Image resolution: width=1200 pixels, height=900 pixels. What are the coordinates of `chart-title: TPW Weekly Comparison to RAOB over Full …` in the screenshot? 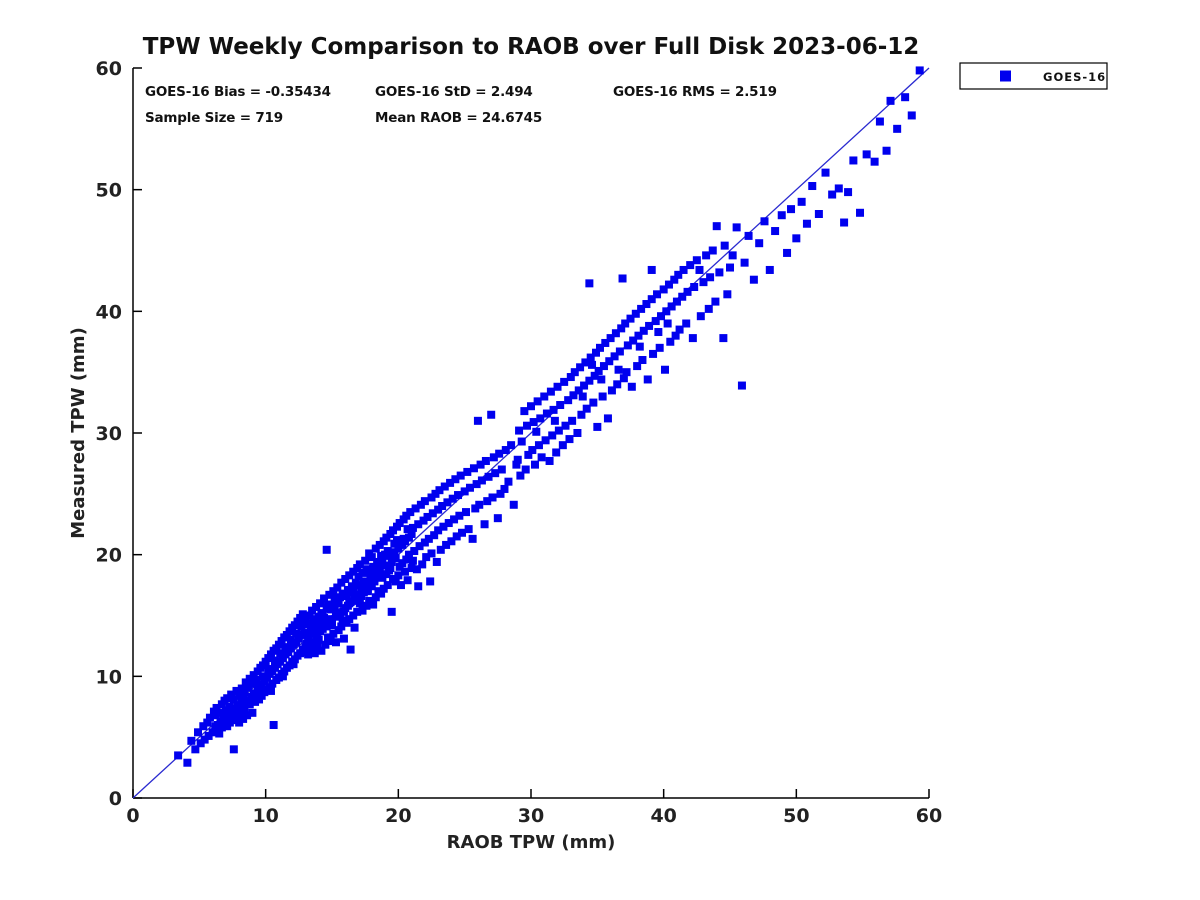 It's located at (531, 47).